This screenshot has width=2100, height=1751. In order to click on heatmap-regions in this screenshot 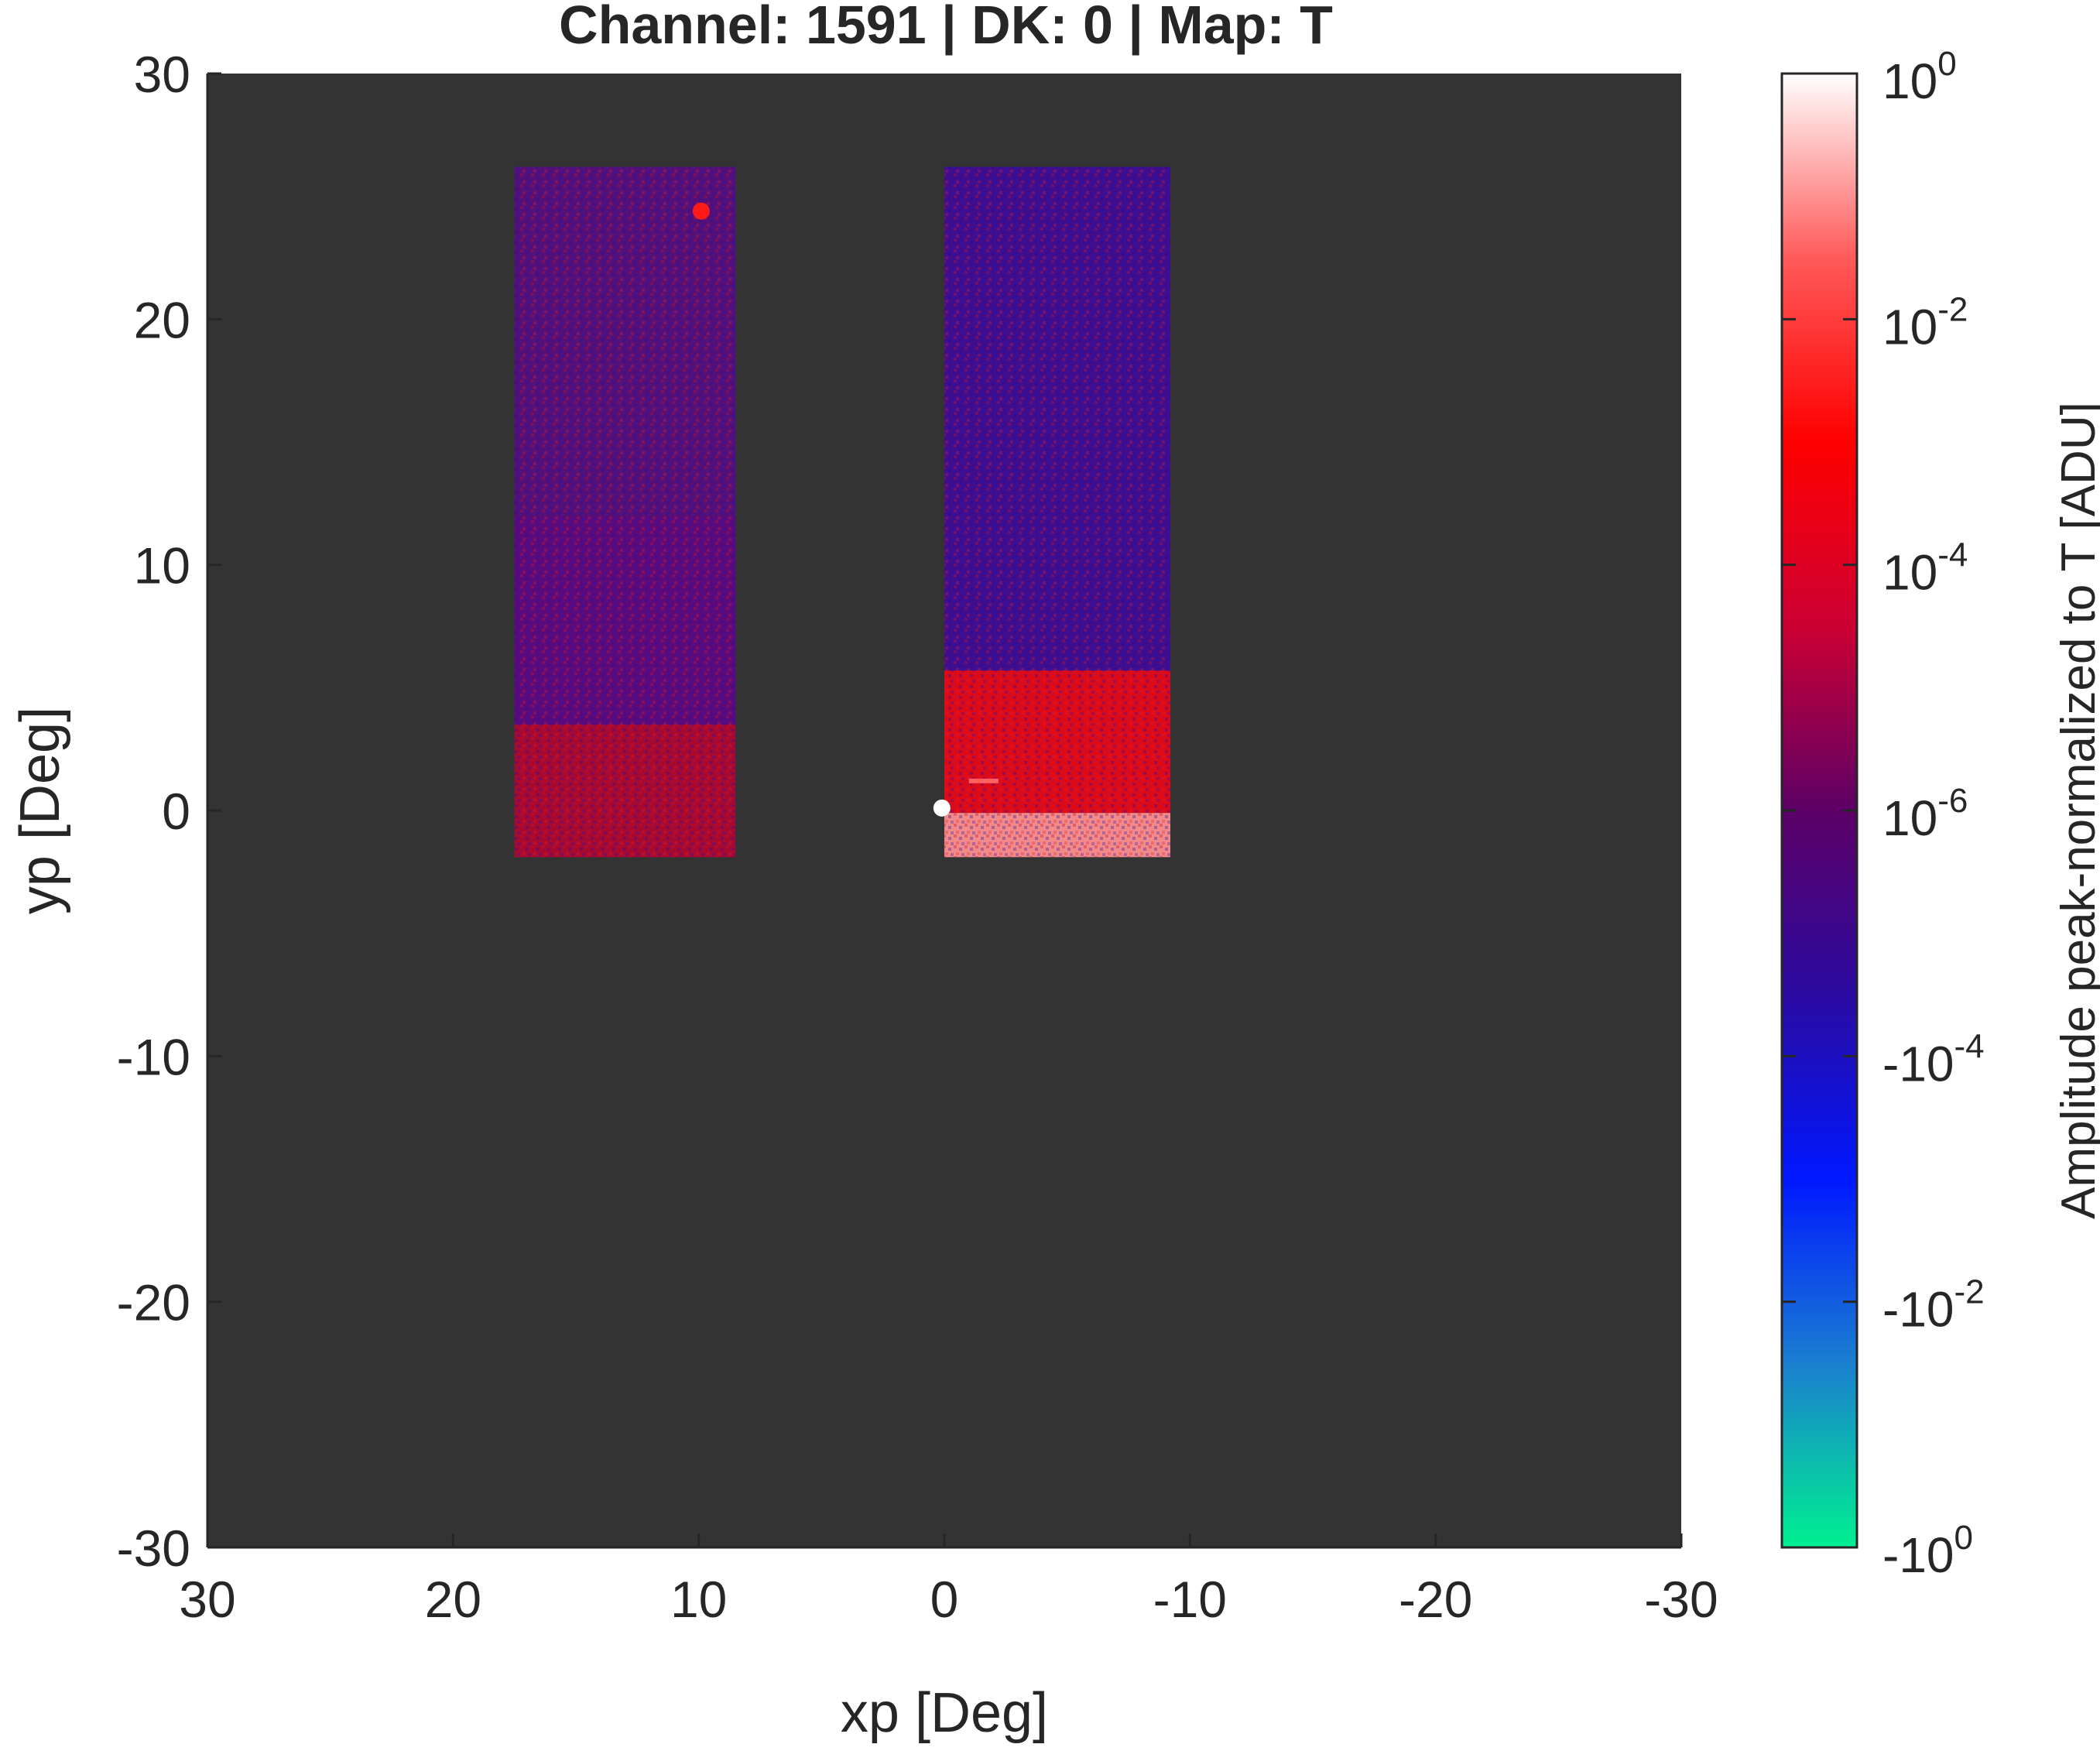, I will do `click(842, 512)`.